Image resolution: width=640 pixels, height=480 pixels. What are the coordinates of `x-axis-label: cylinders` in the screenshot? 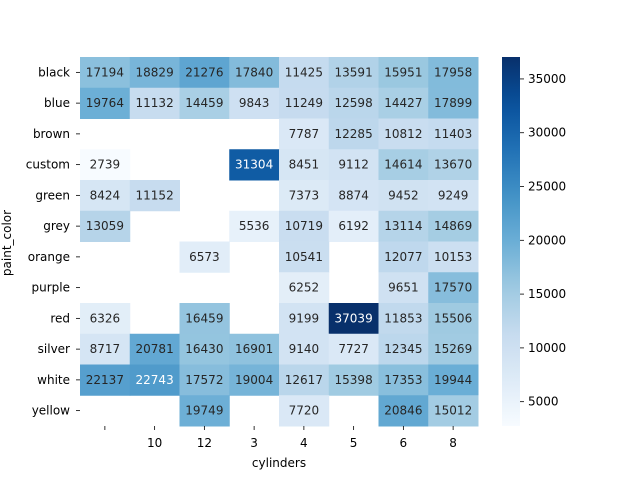 It's located at (279, 463).